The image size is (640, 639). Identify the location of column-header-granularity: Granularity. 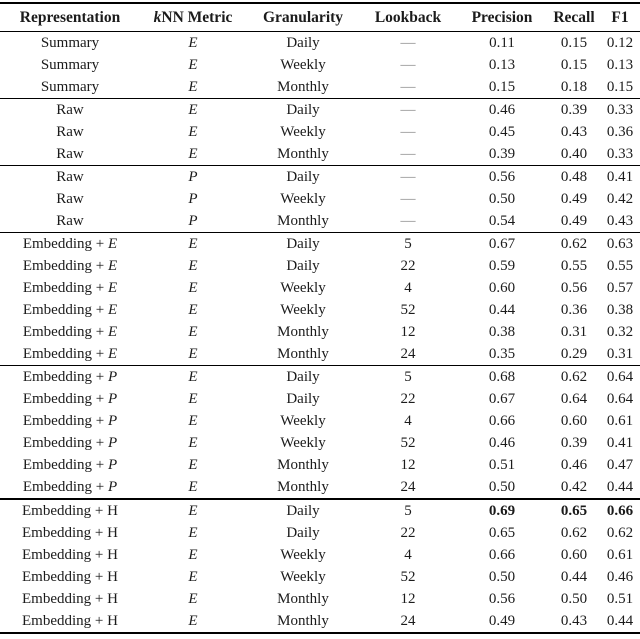
(303, 17).